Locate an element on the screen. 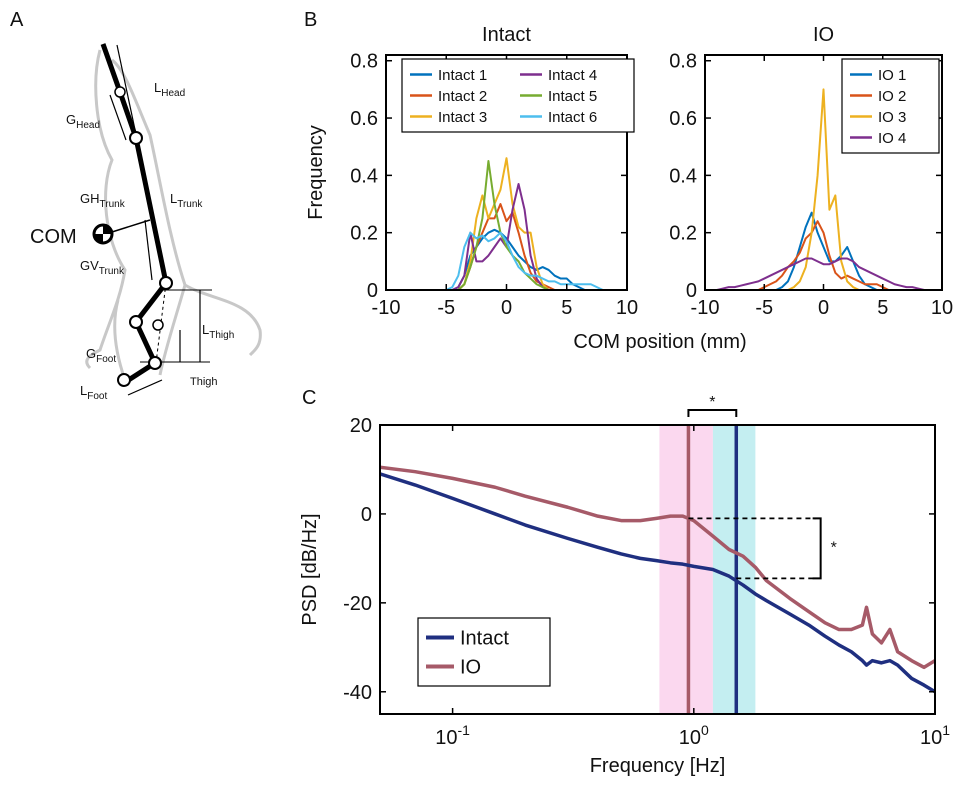 Image resolution: width=961 pixels, height=785 pixels. tick-exponent: 1 is located at coordinates (946, 730).